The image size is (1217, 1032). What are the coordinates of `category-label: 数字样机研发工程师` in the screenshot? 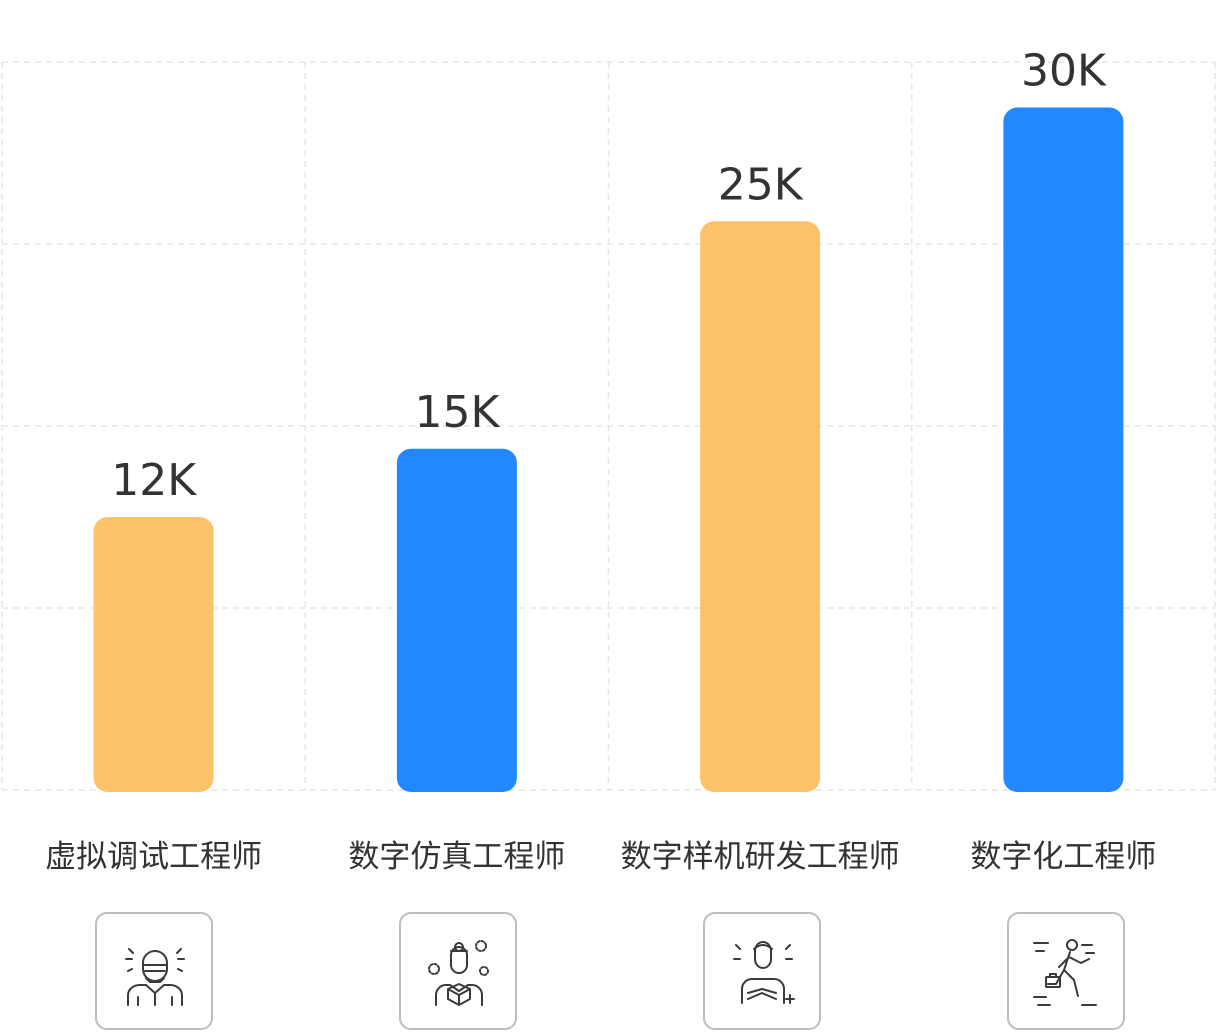 It's located at (760, 857).